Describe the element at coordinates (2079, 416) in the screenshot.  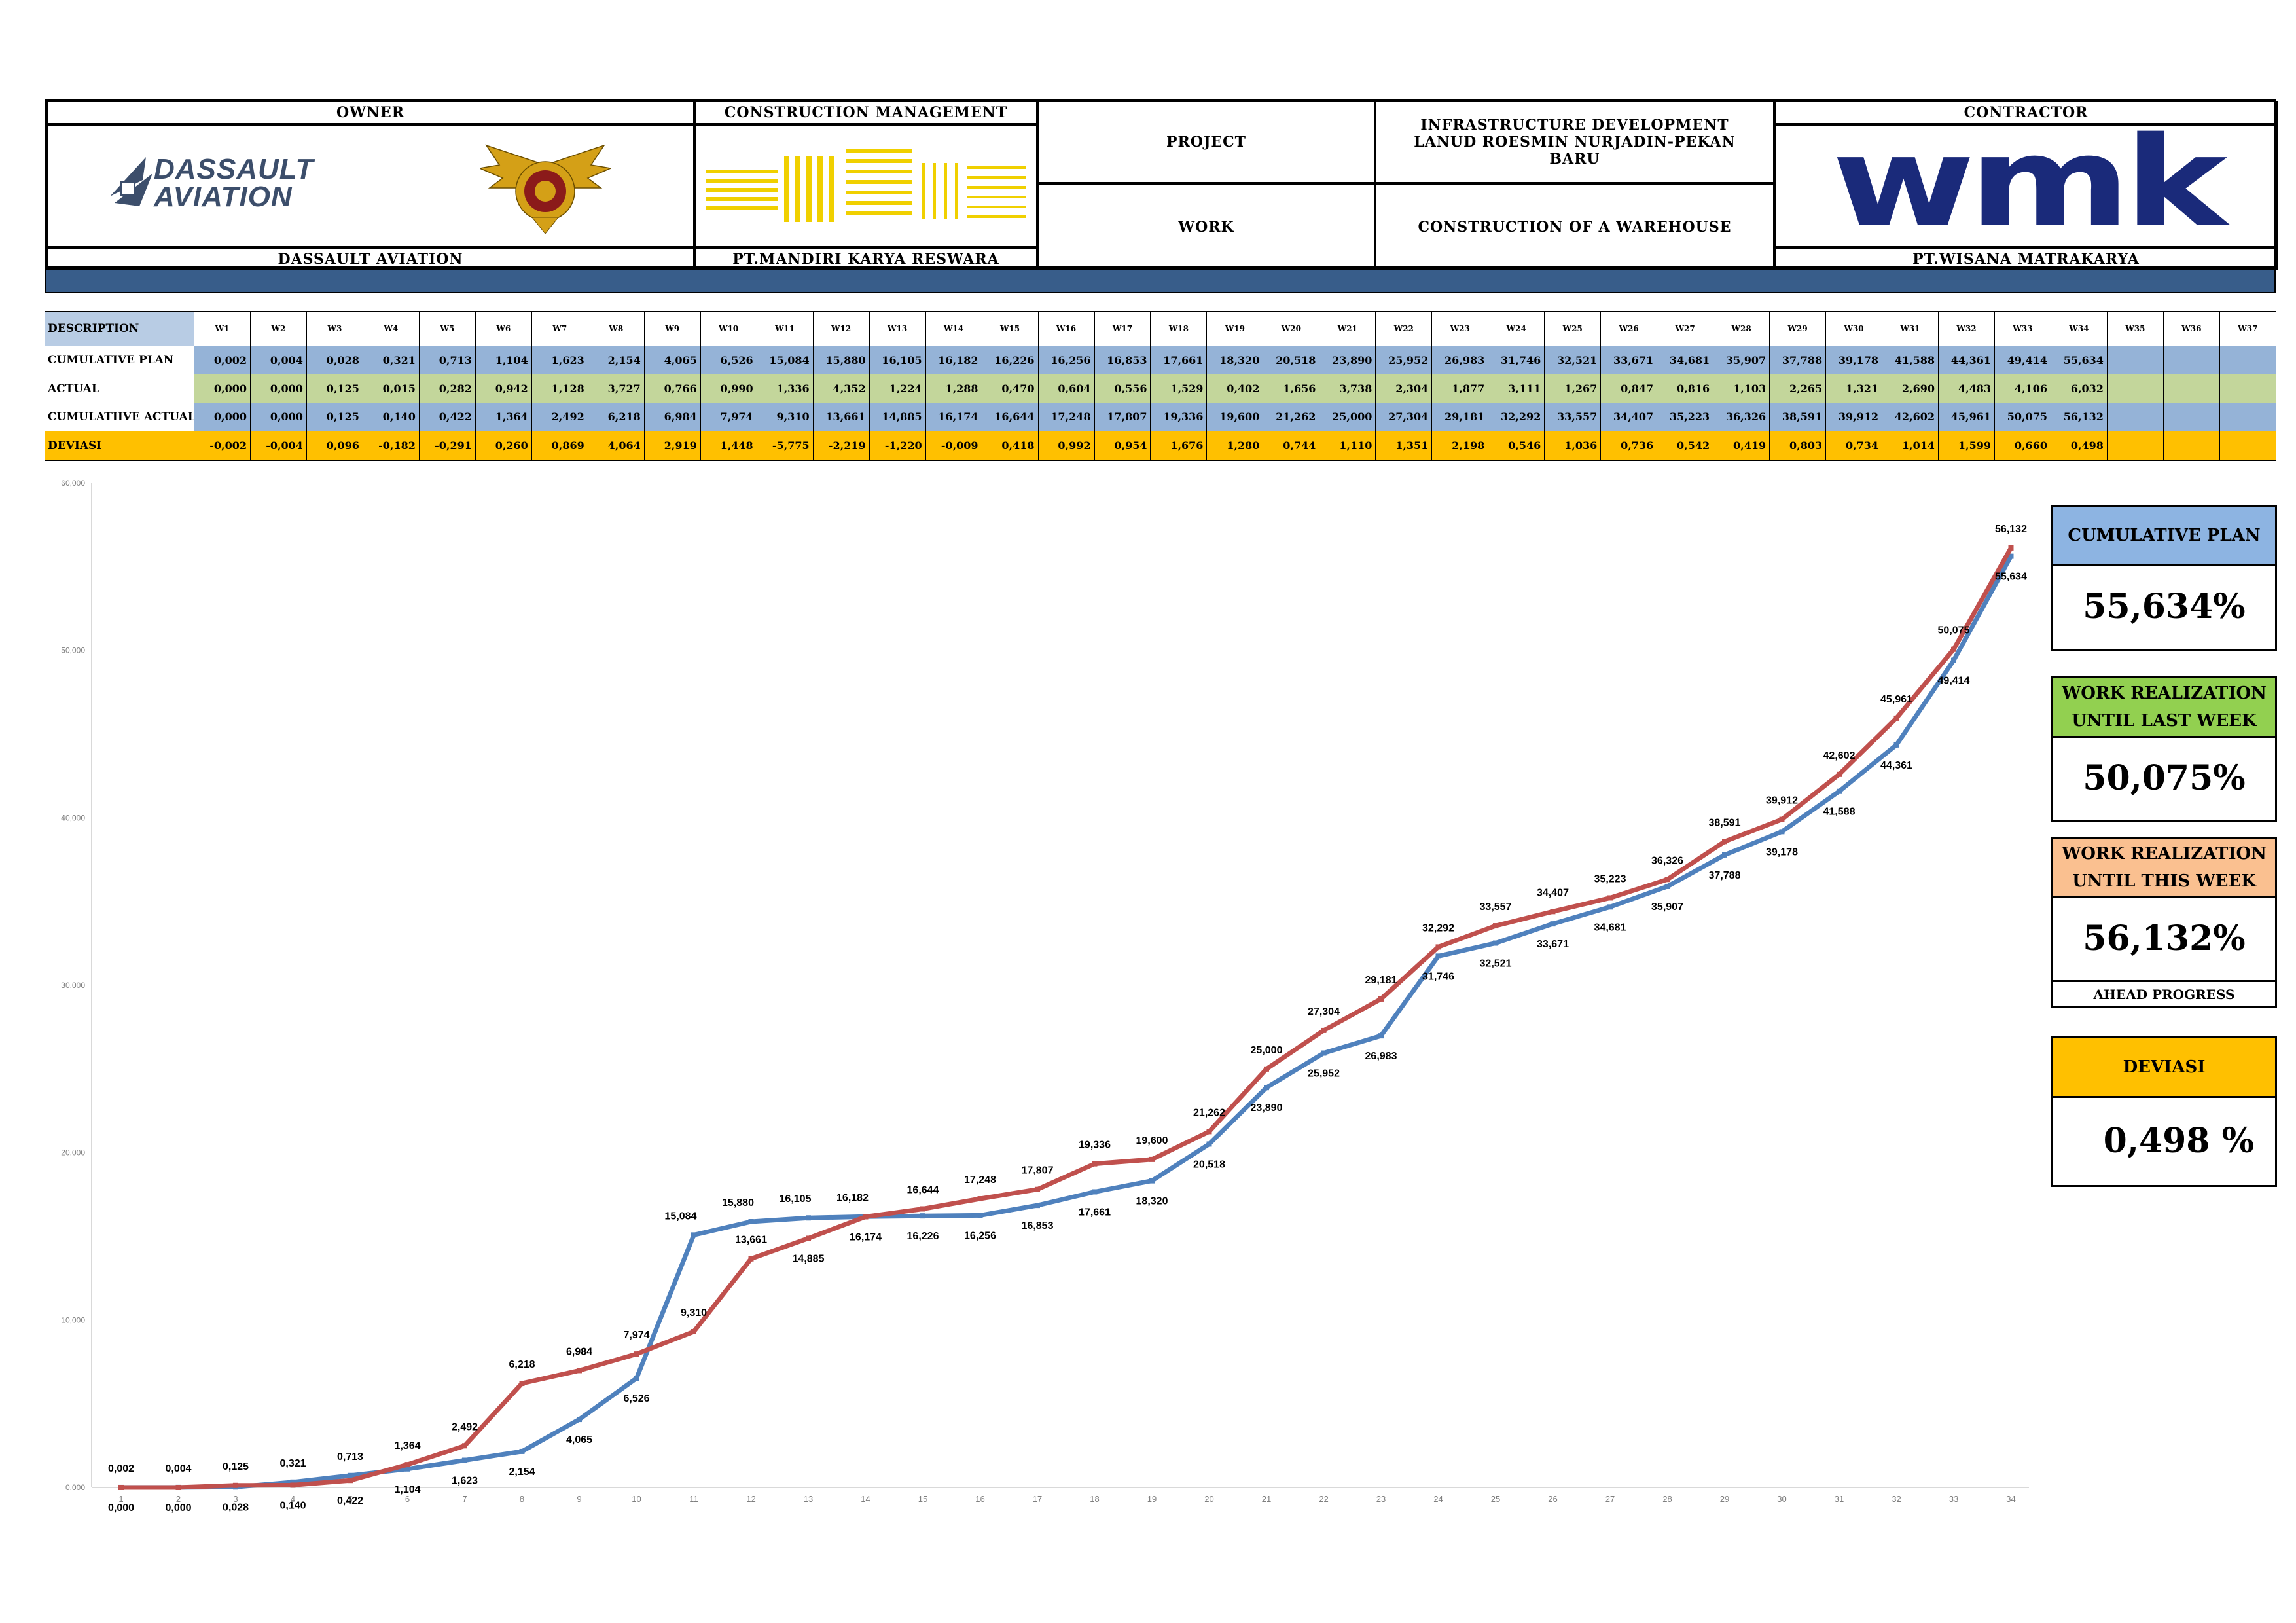
I see `table-cell: 56,132` at that location.